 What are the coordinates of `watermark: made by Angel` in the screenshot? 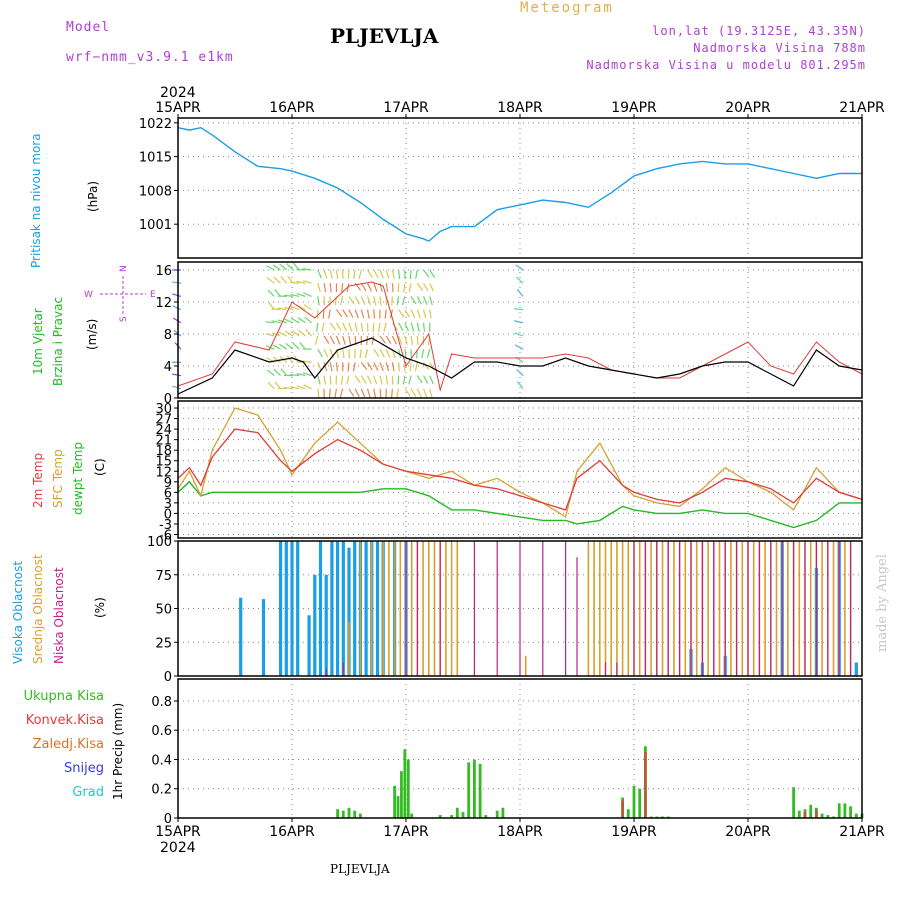 It's located at (882, 603).